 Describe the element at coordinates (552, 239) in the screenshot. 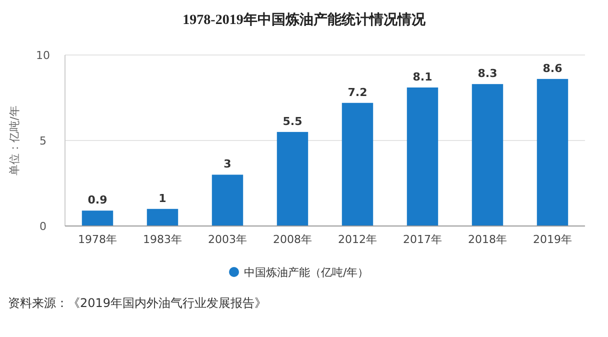

I see `x-tick-label: 2019年` at that location.